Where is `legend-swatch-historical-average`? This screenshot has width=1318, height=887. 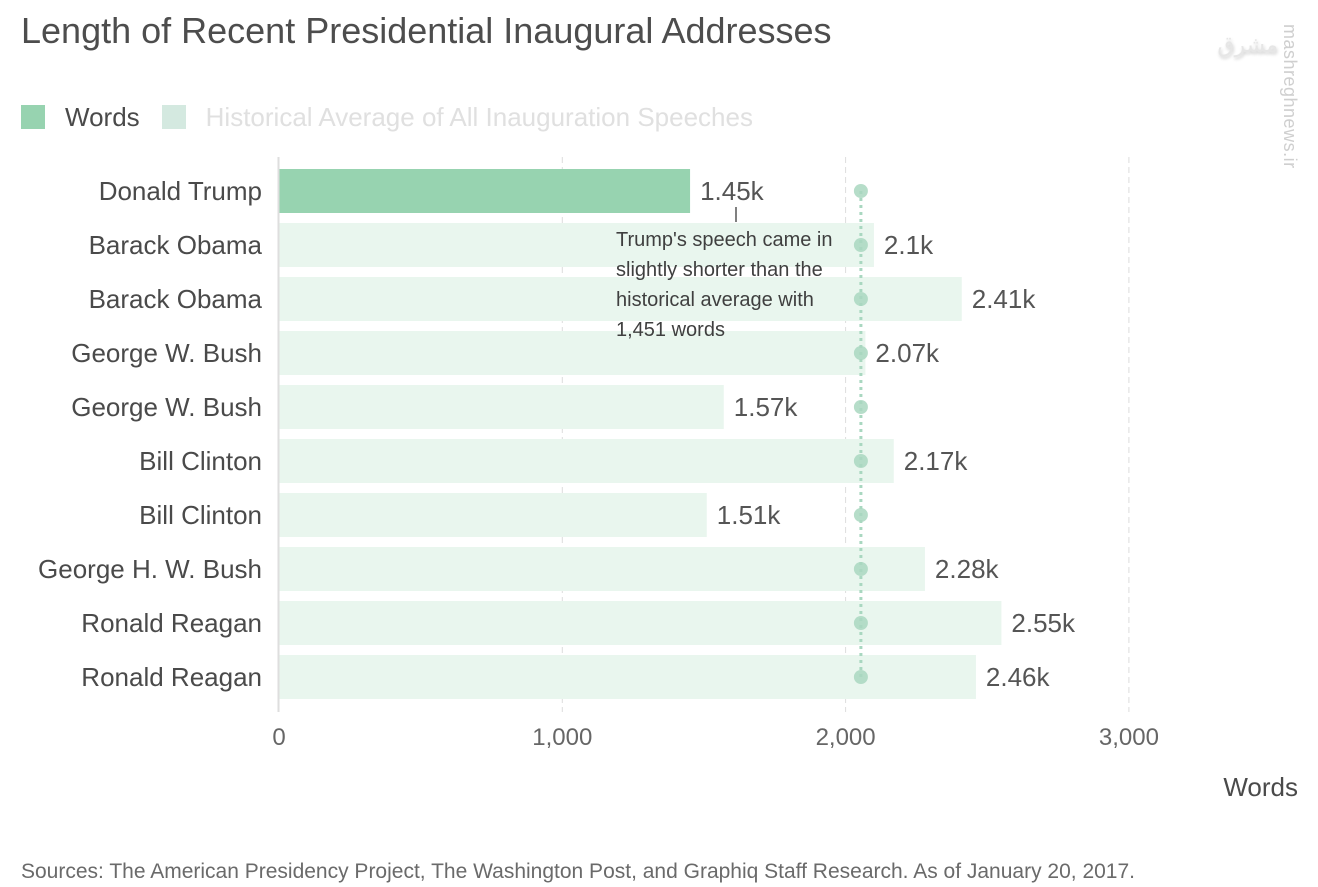 legend-swatch-historical-average is located at coordinates (173, 117).